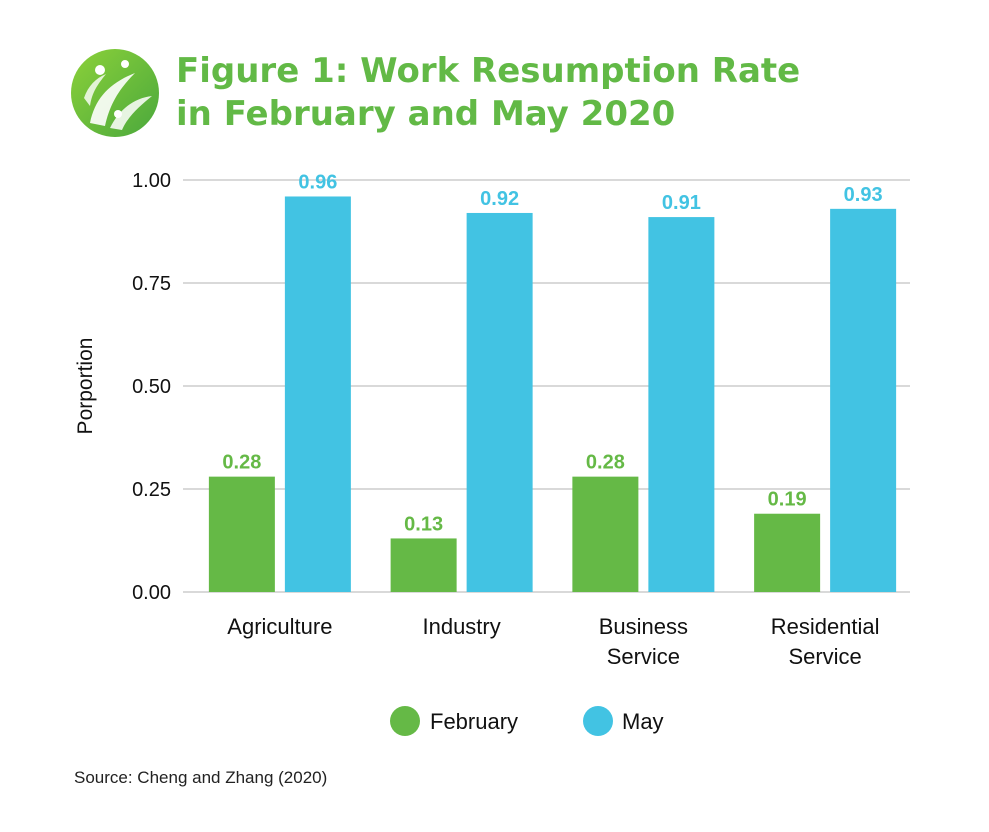 The width and height of the screenshot is (989, 832). I want to click on y-tick-label: 0.00, so click(151, 593).